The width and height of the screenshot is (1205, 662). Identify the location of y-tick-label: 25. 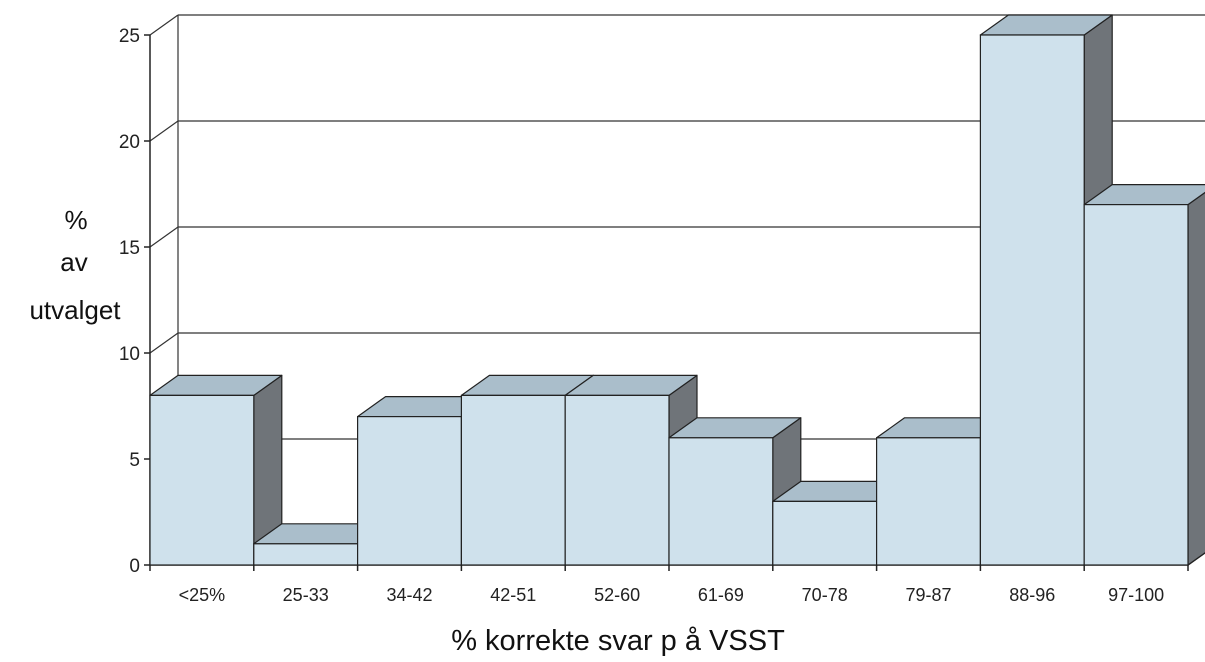
(129, 36).